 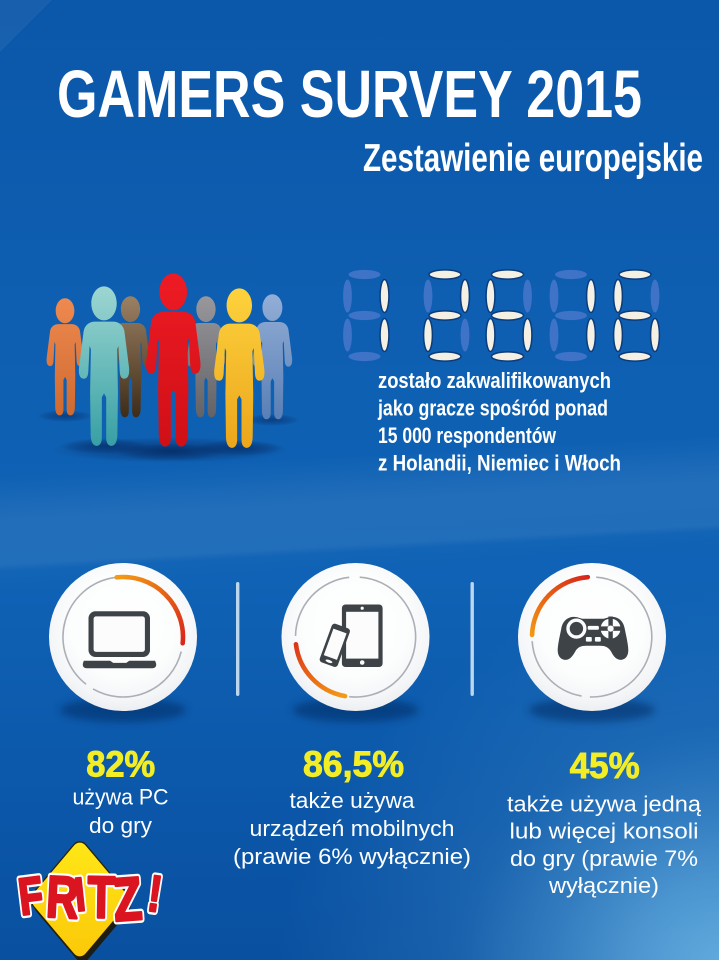 I want to click on svg-text: także używa jedną, so click(x=604, y=804).